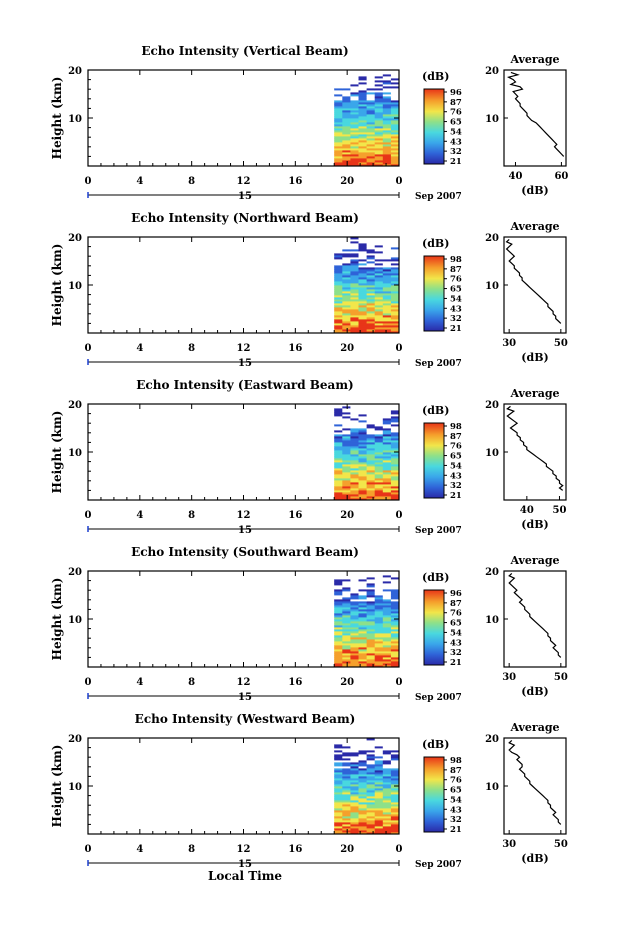 This screenshot has height=929, width=620. Describe the element at coordinates (534, 226) in the screenshot. I see `avg-title: Average` at that location.